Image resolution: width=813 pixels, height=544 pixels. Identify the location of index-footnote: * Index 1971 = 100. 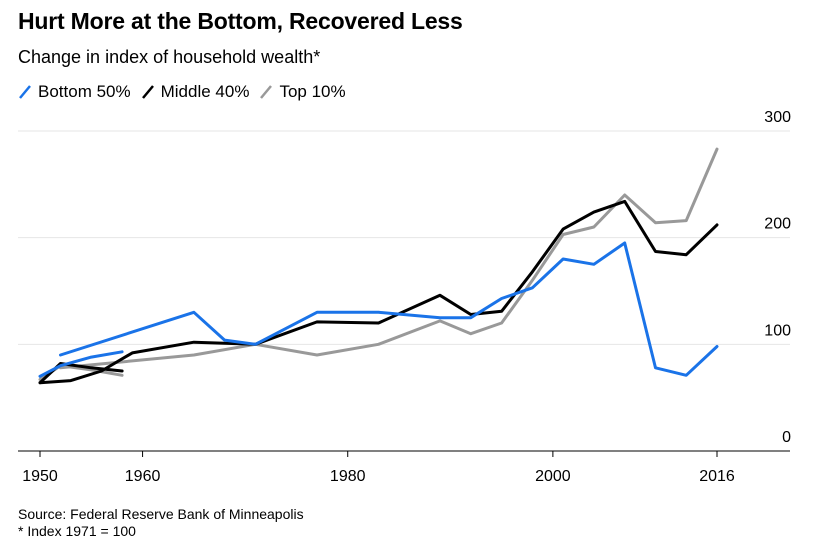
(77, 531).